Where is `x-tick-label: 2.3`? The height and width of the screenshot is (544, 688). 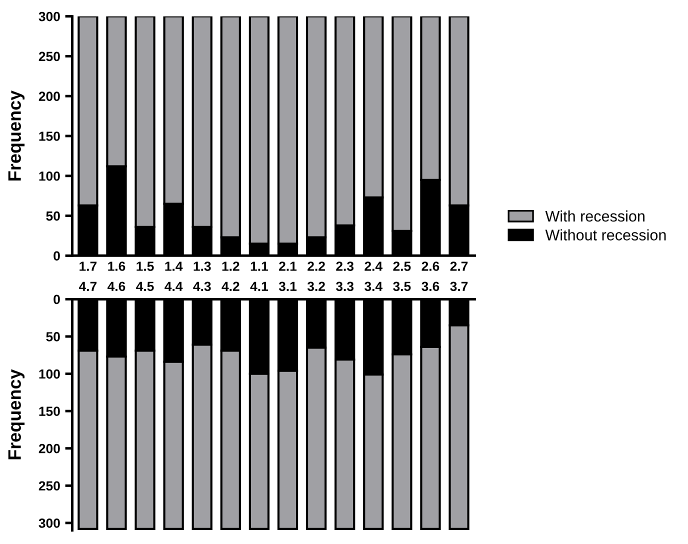 x-tick-label: 2.3 is located at coordinates (345, 266).